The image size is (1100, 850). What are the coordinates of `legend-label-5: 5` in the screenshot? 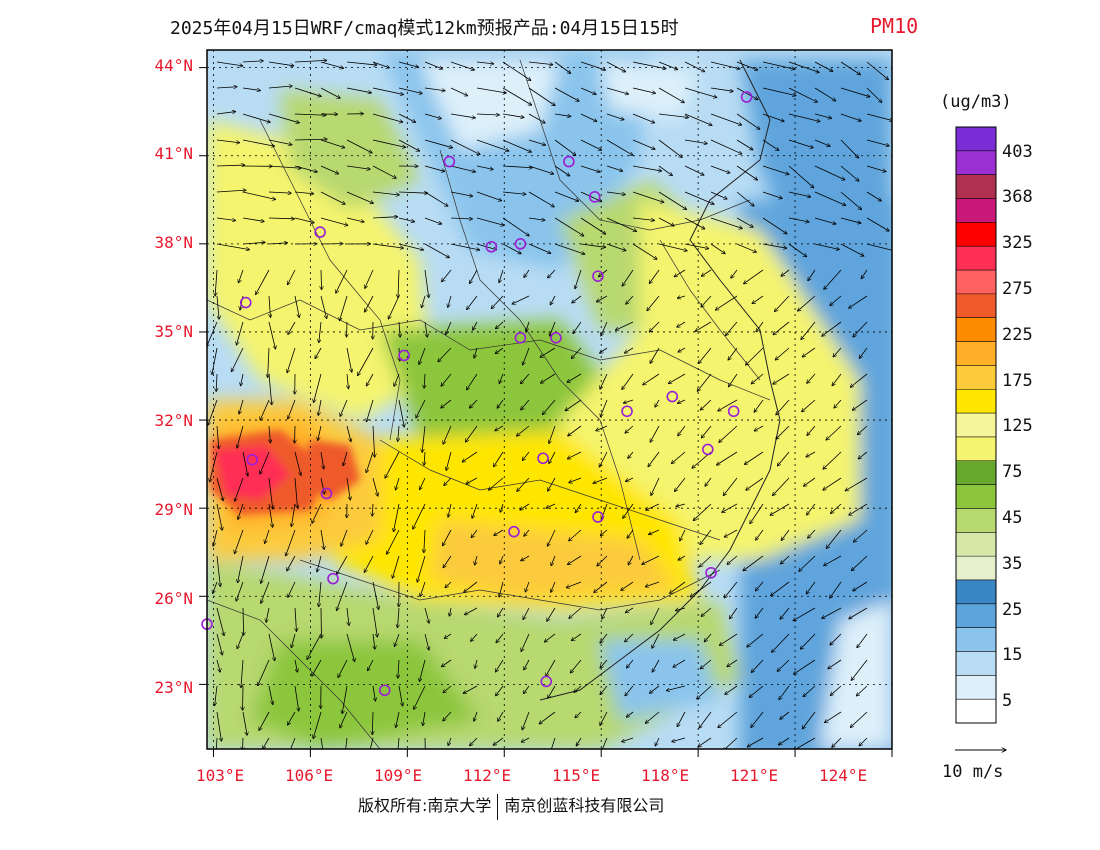 It's located at (1007, 701).